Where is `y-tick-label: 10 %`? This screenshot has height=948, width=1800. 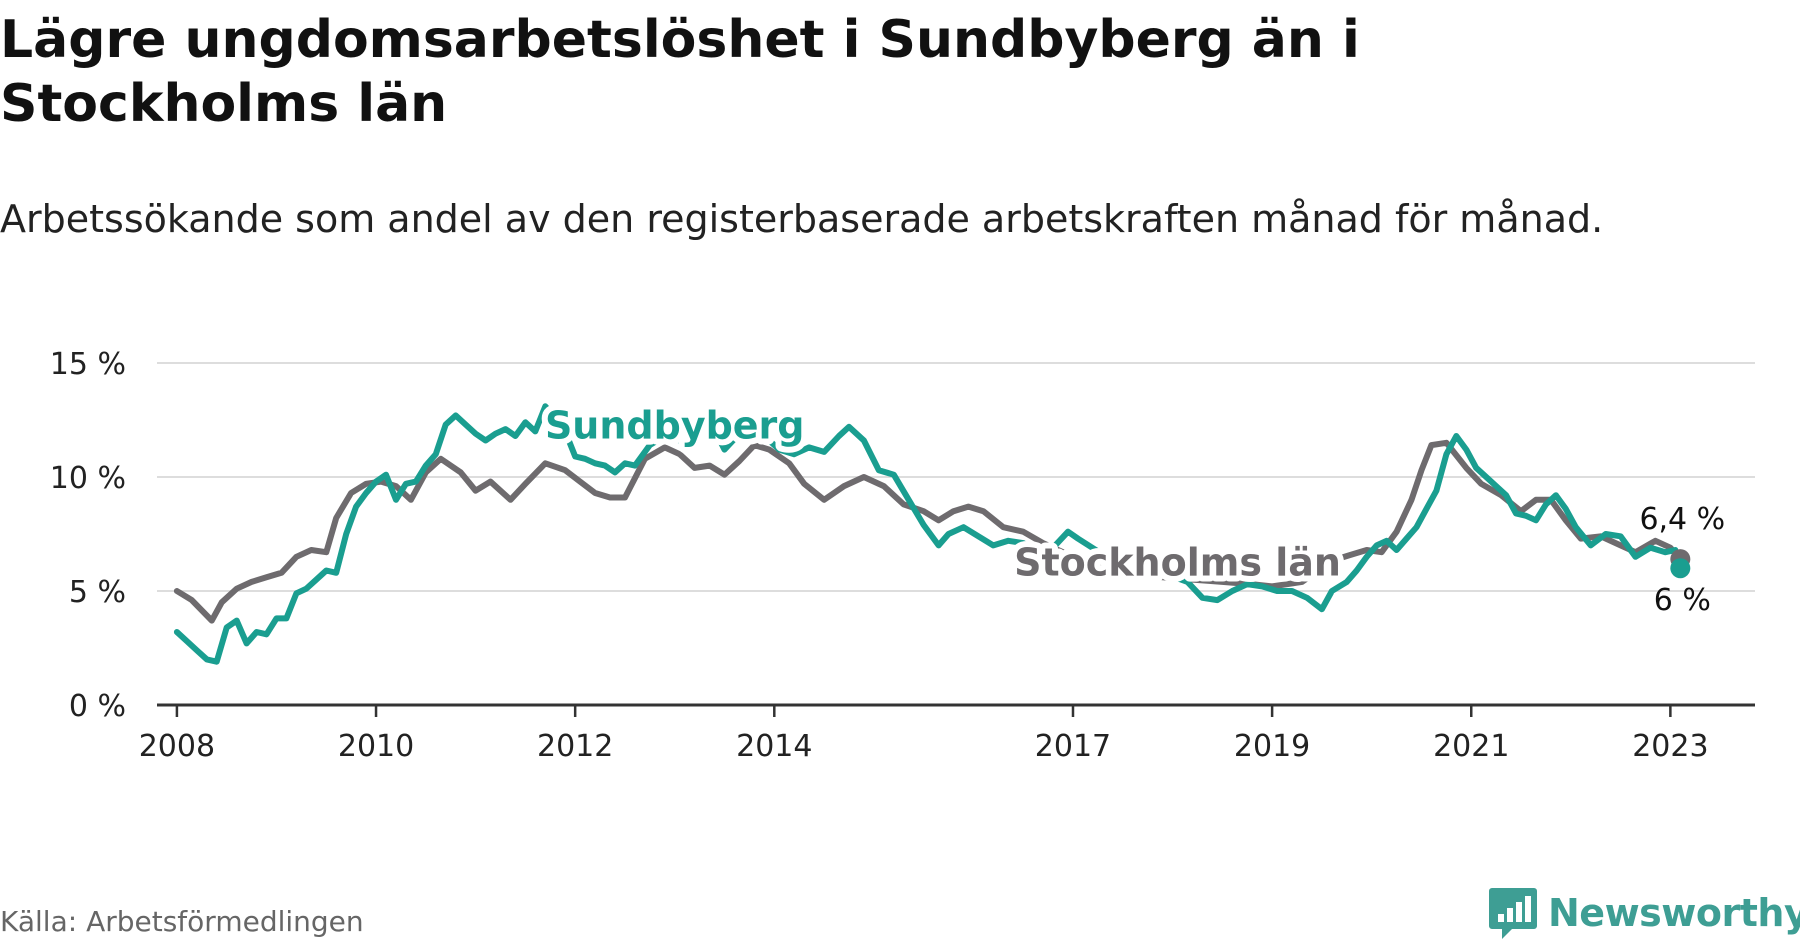 y-tick-label: 10 % is located at coordinates (88, 478).